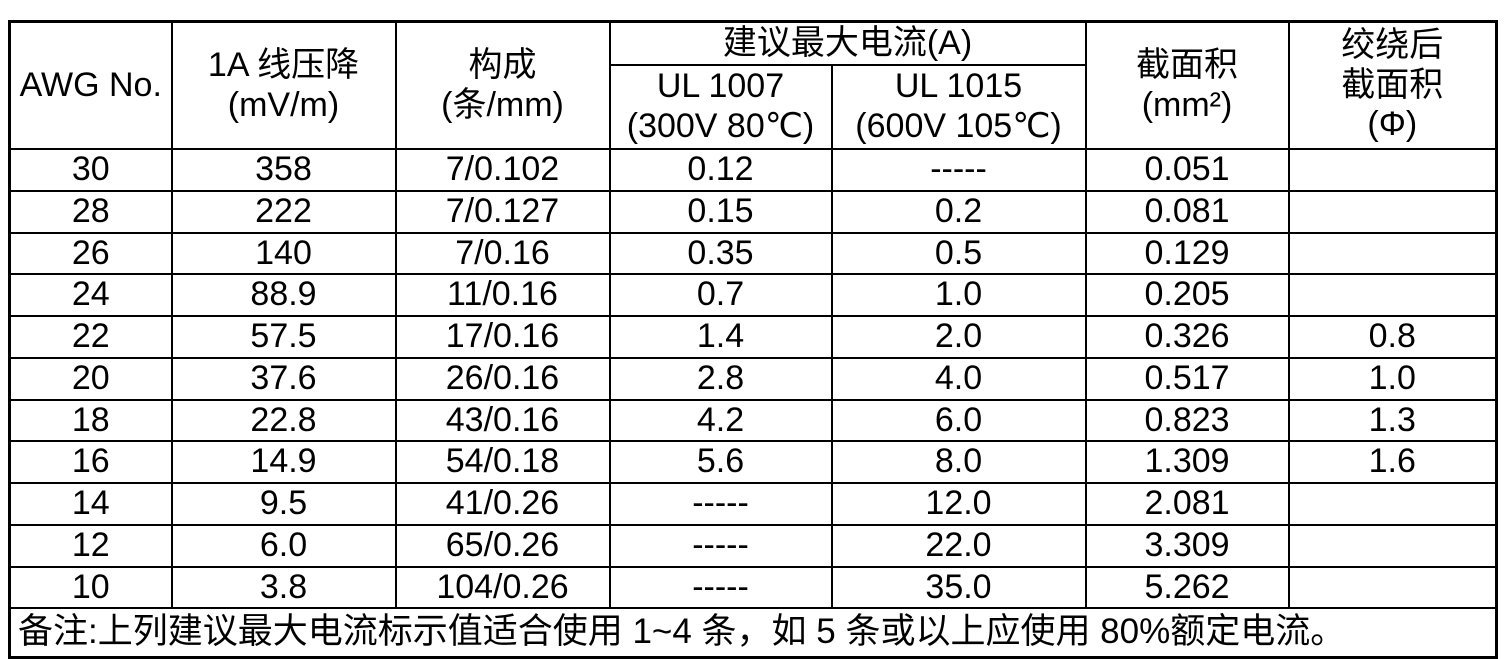 This screenshot has height=659, width=1510. What do you see at coordinates (502, 587) in the screenshot?
I see `cell-construction: 104/0.26` at bounding box center [502, 587].